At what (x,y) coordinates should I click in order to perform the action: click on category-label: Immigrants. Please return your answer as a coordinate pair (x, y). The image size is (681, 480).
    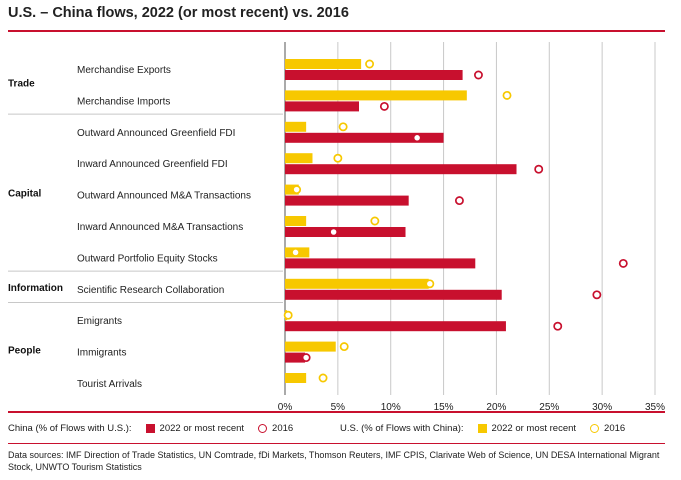
    Looking at the image, I should click on (101, 353).